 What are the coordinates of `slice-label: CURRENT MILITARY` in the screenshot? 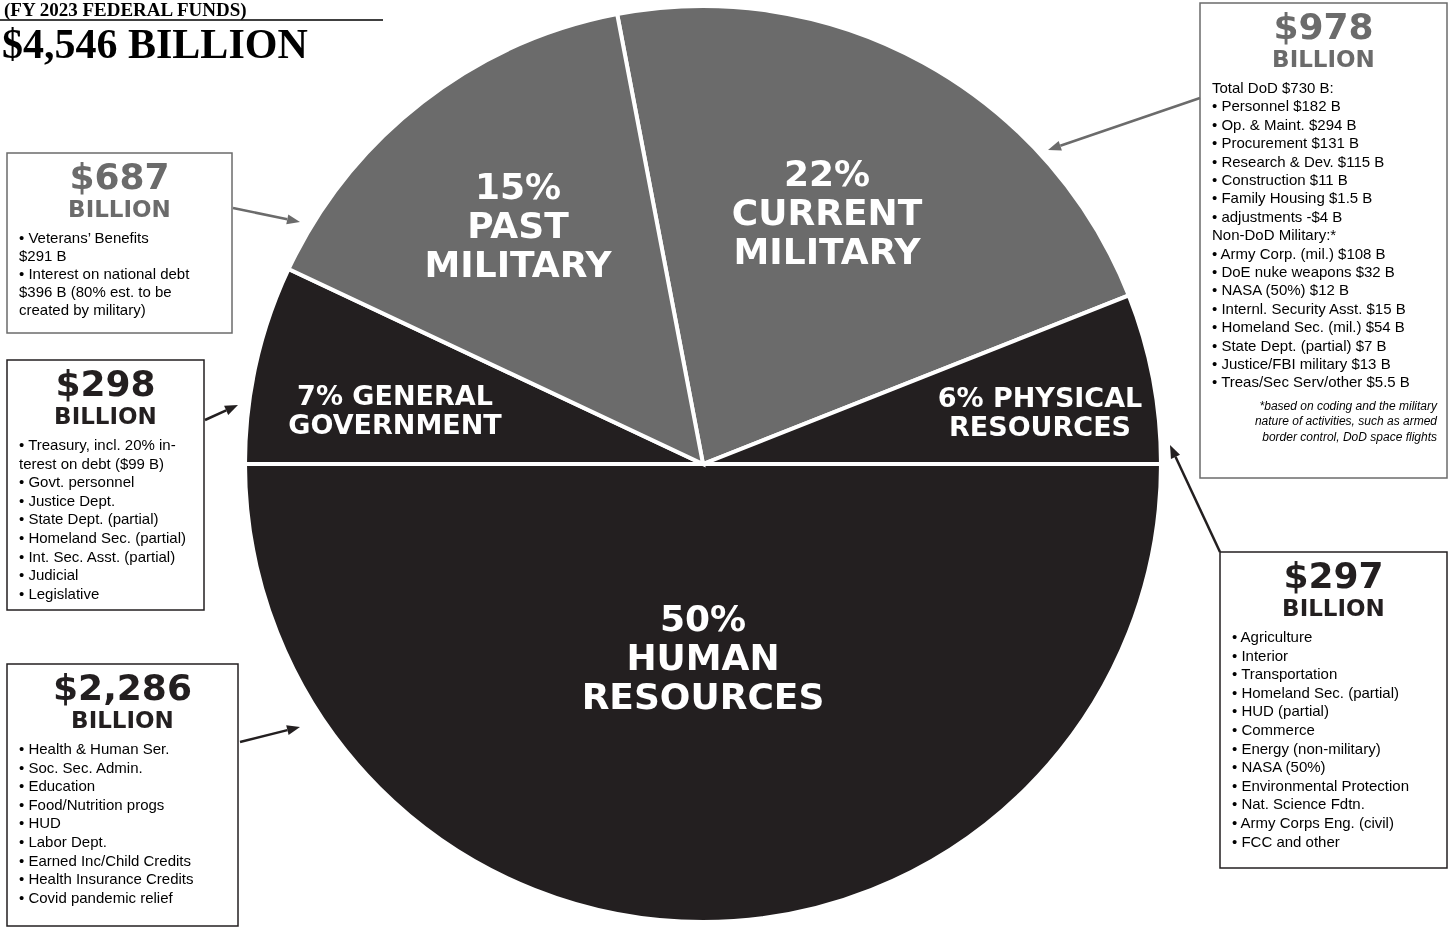 It's located at (827, 232).